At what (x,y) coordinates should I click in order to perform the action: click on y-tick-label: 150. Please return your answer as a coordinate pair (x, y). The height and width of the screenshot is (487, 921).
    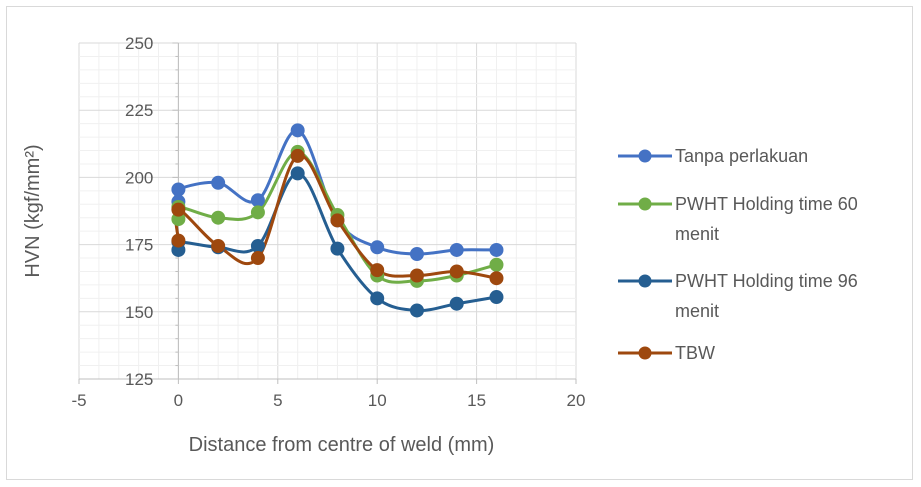
    Looking at the image, I should click on (139, 312).